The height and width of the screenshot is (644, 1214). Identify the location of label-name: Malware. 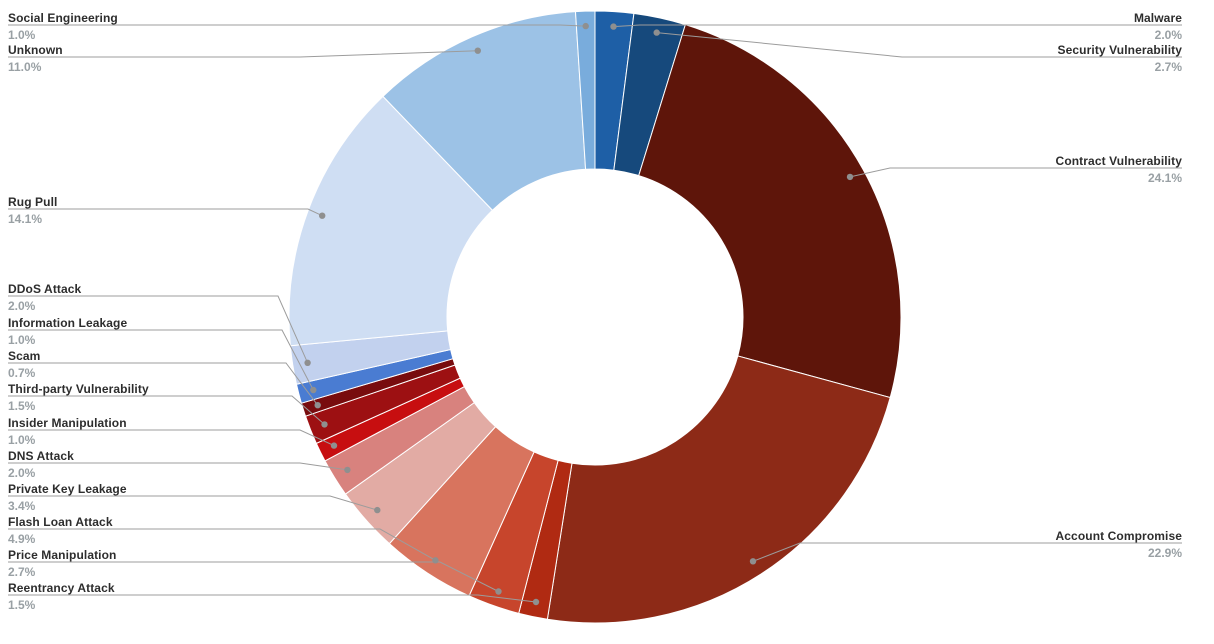
(1157, 18).